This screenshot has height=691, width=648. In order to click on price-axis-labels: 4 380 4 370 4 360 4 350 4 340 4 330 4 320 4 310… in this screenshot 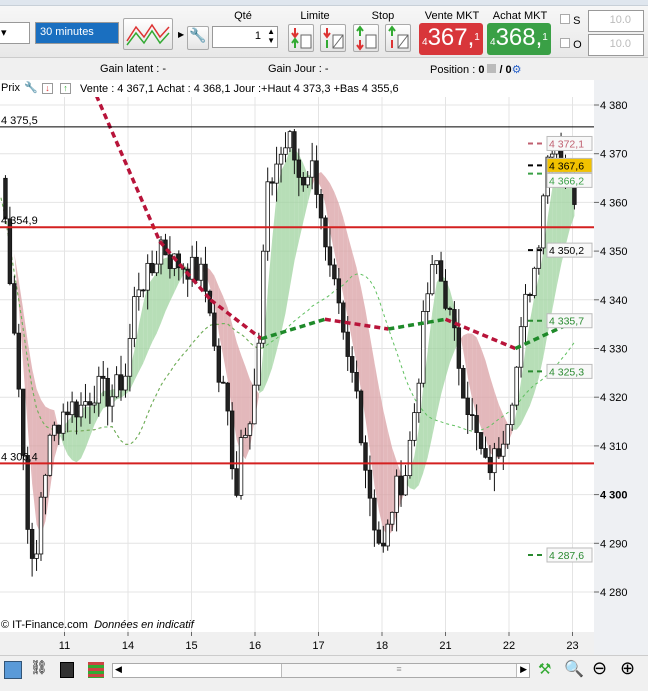, I will do `click(611, 349)`.